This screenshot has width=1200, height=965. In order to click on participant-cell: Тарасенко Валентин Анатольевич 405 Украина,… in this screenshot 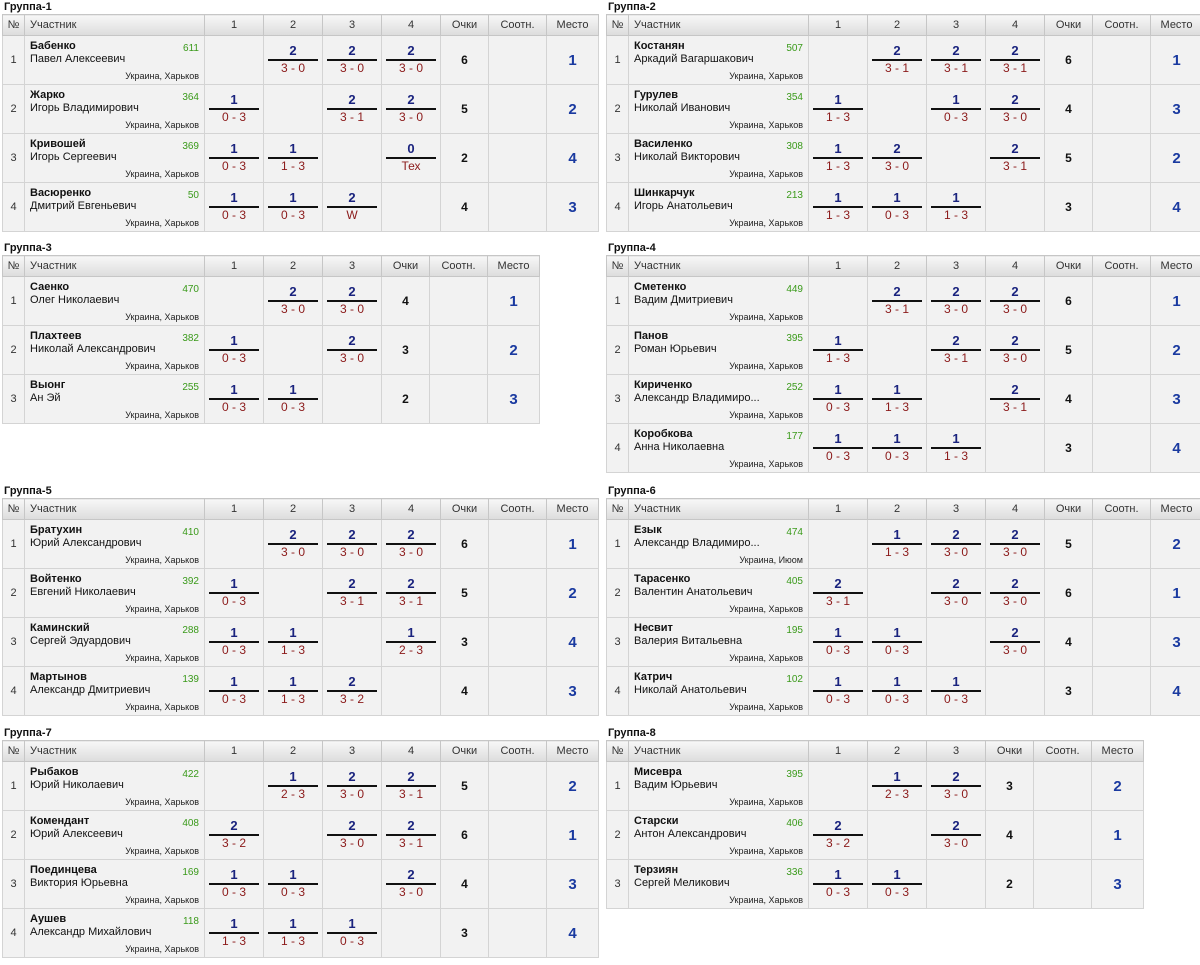, I will do `click(718, 593)`.